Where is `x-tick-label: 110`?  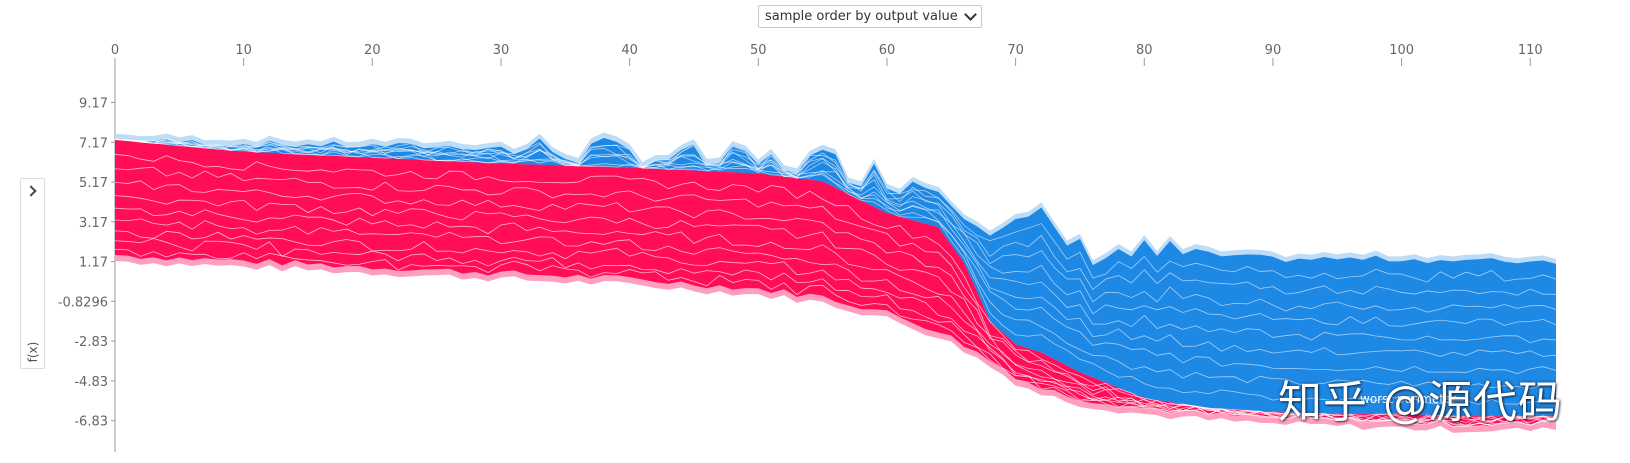
x-tick-label: 110 is located at coordinates (1530, 50).